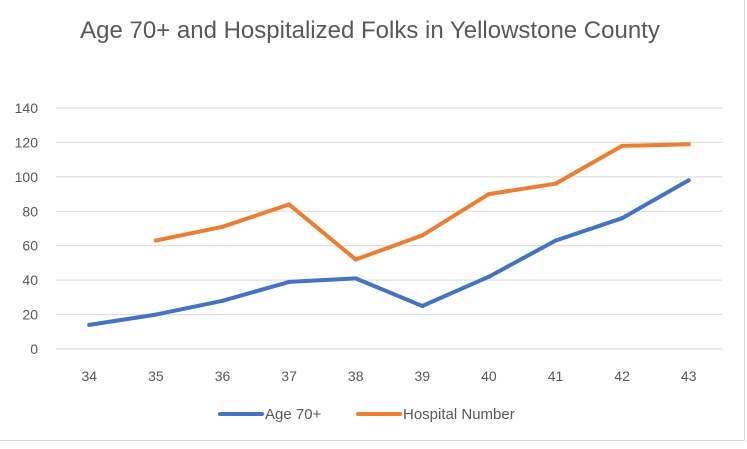 This screenshot has width=747, height=449. What do you see at coordinates (689, 376) in the screenshot?
I see `x-tick-label: 43` at bounding box center [689, 376].